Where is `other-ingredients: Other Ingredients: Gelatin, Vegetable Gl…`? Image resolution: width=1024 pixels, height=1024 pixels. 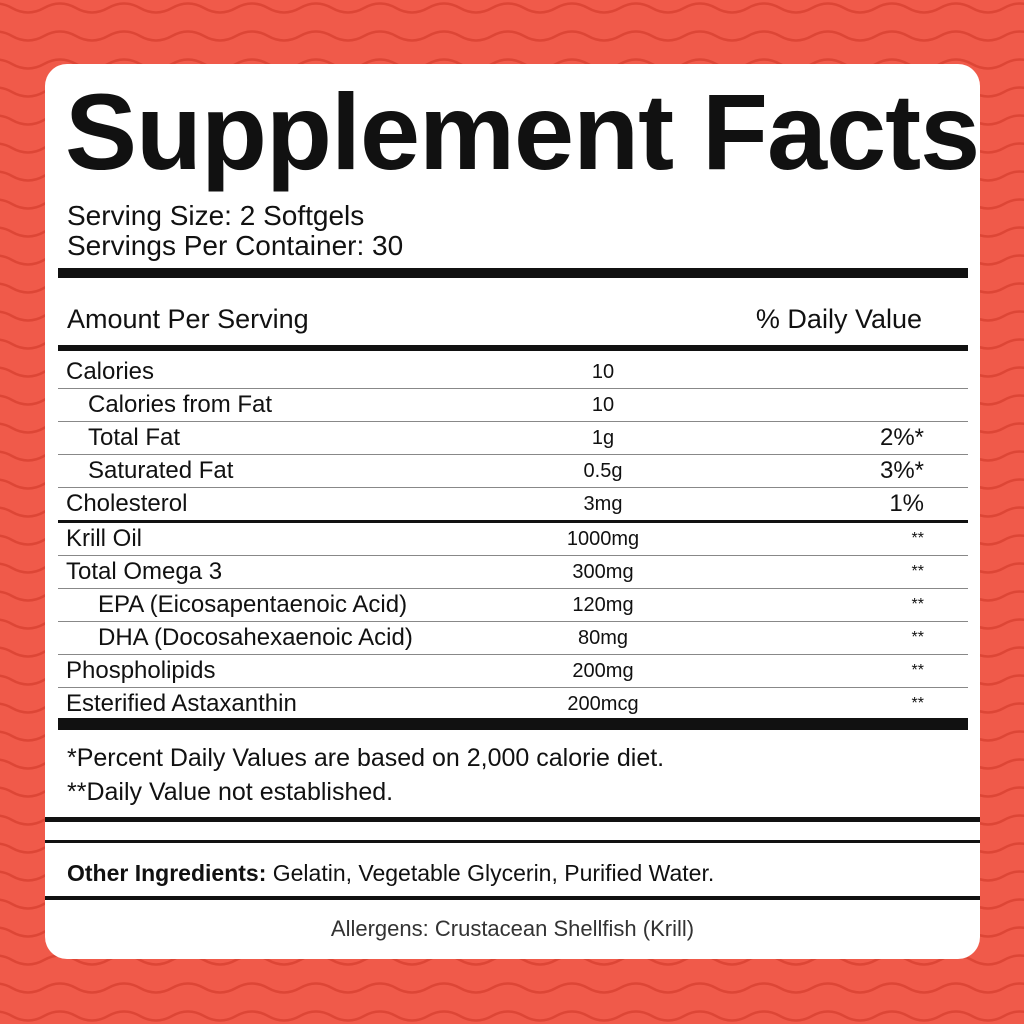
other-ingredients: Other Ingredients: Gelatin, Vegetable Gl… is located at coordinates (390, 873).